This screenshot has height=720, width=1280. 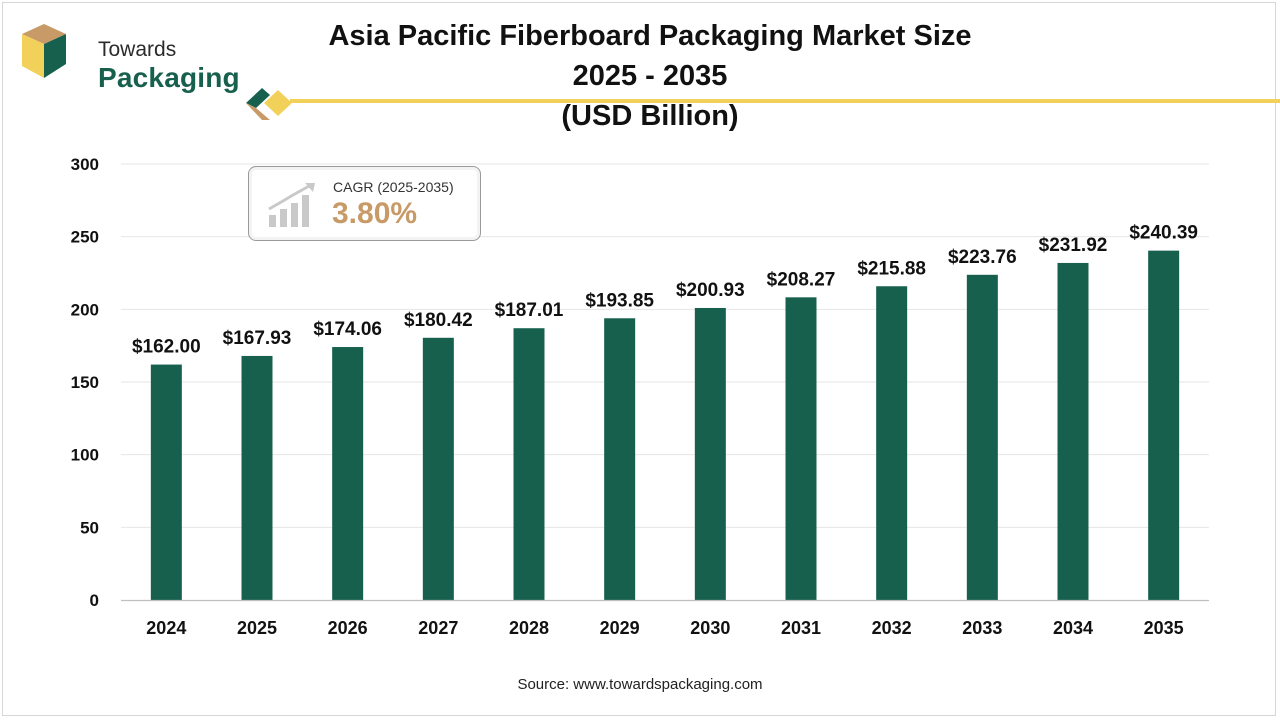 I want to click on brand-line1: Towards, so click(x=137, y=49).